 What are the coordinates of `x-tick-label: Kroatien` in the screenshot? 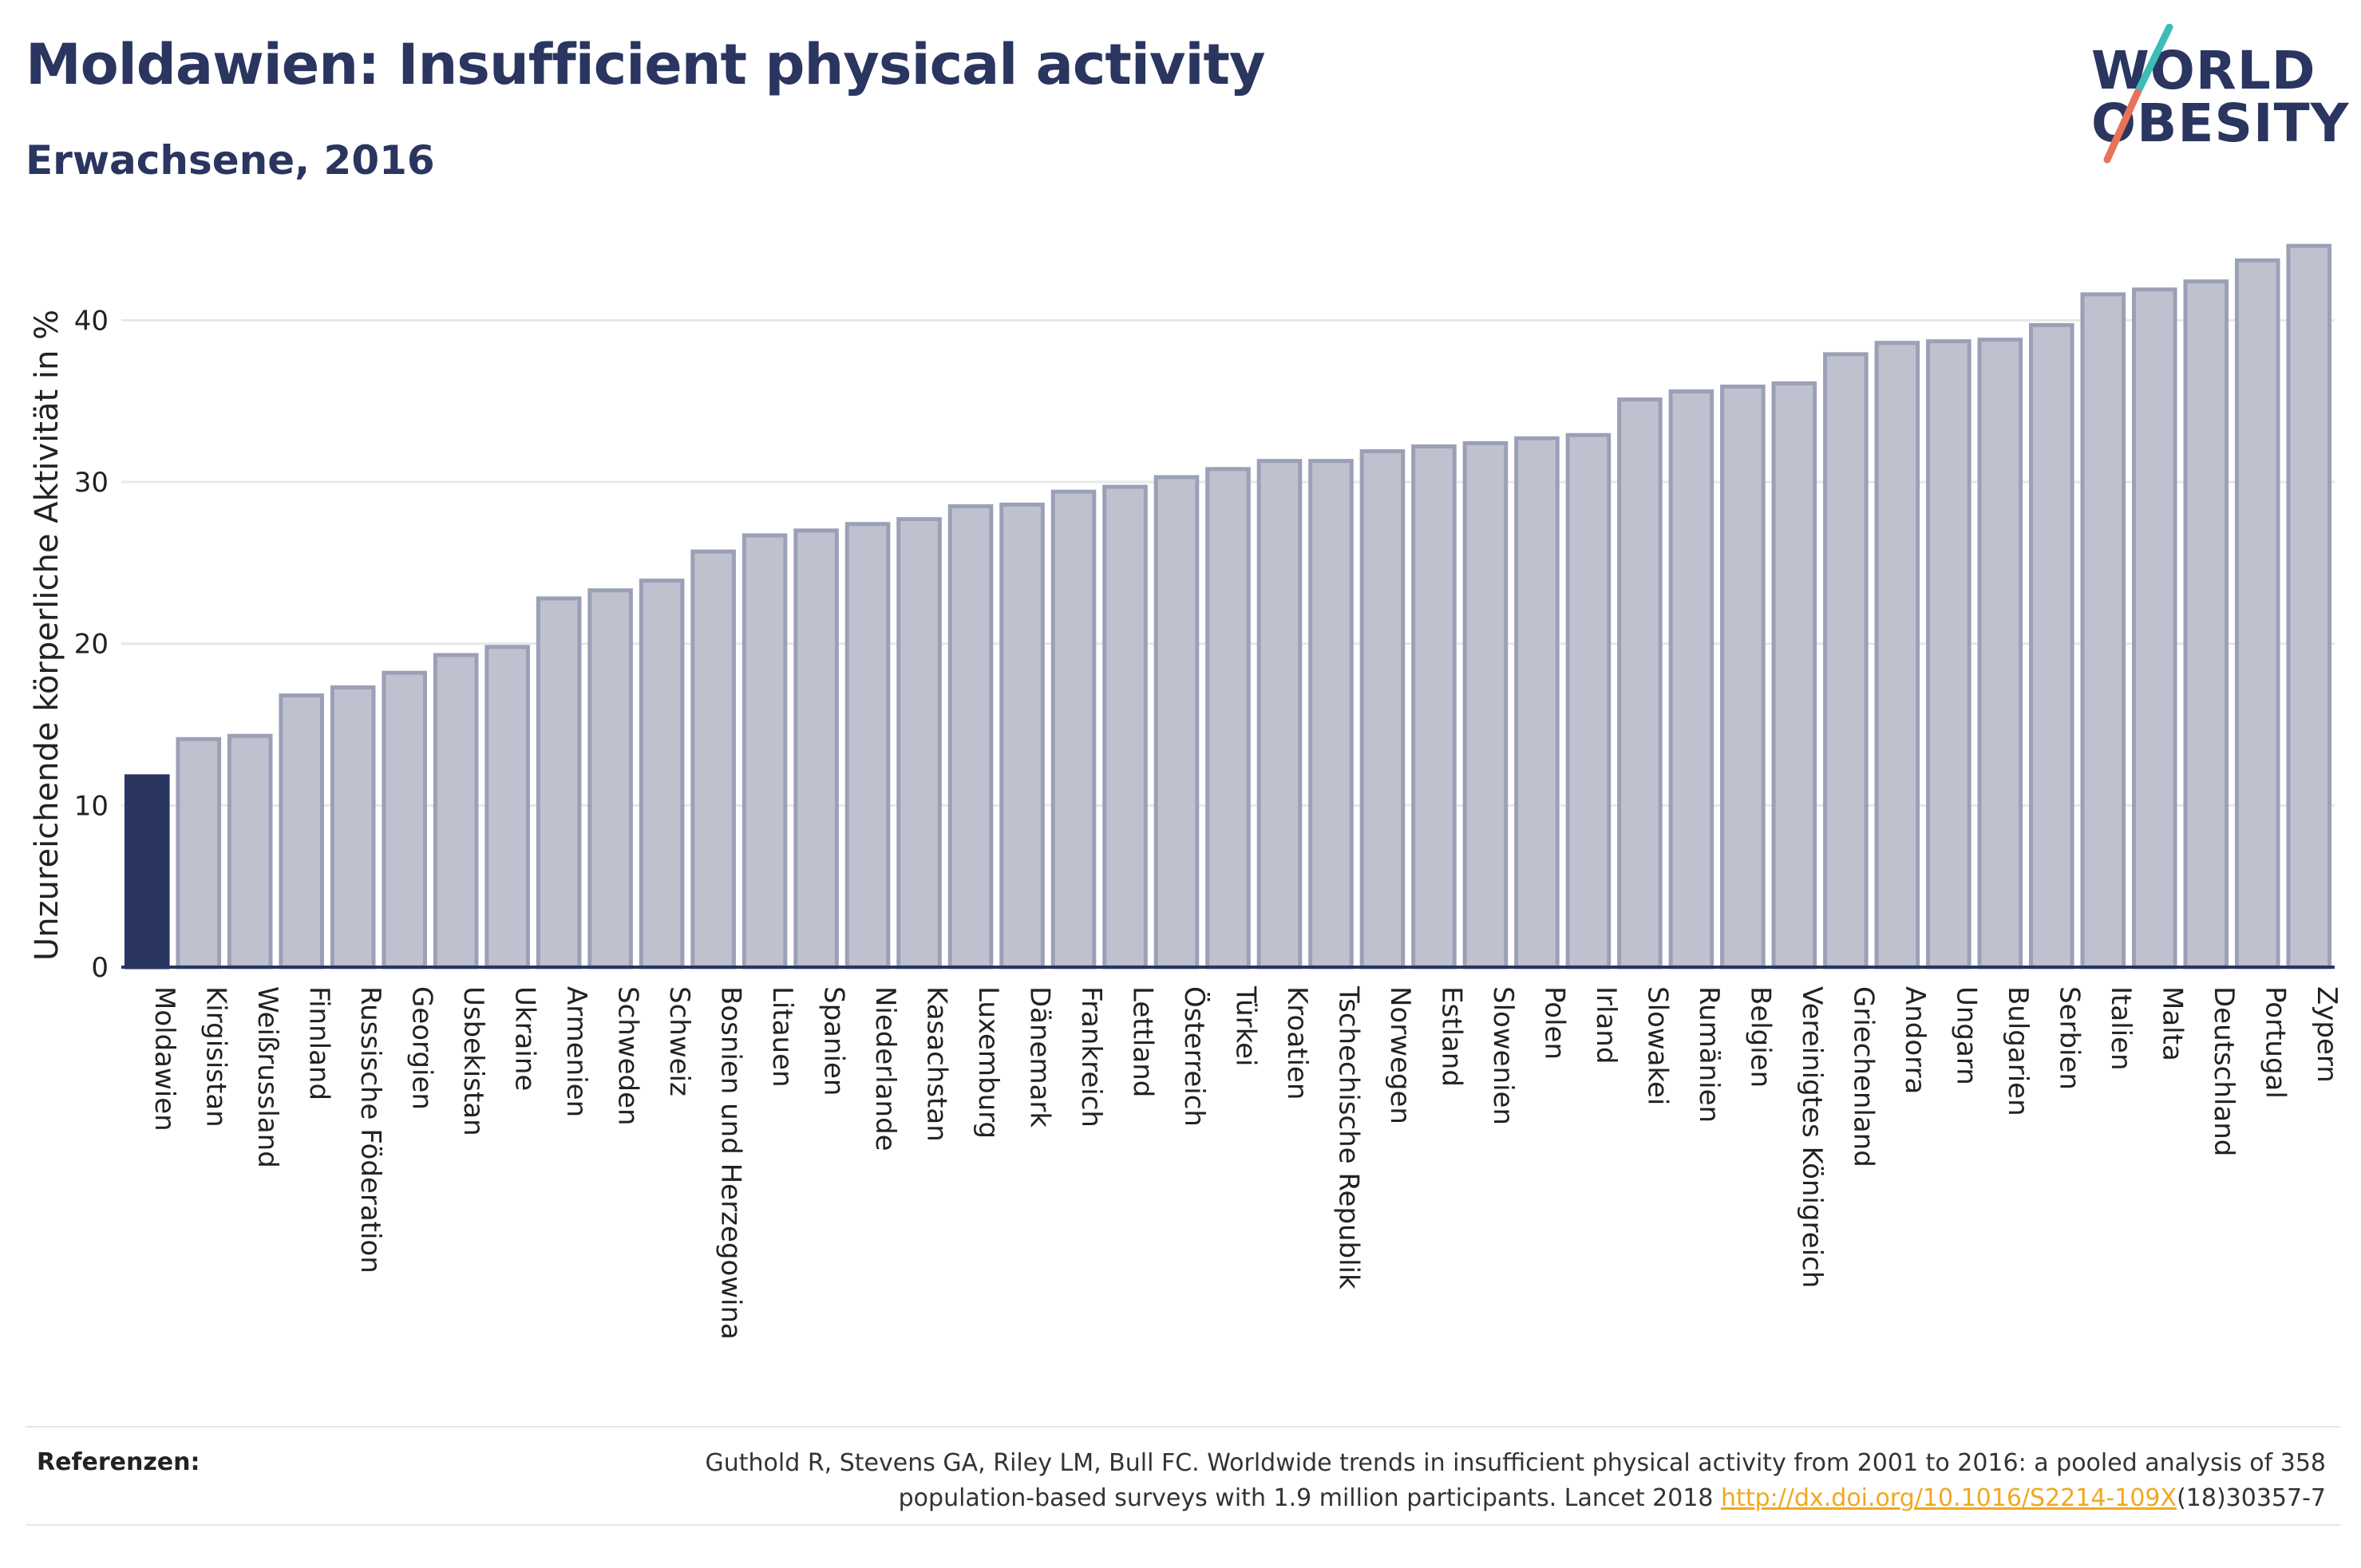 It's located at (1297, 1043).